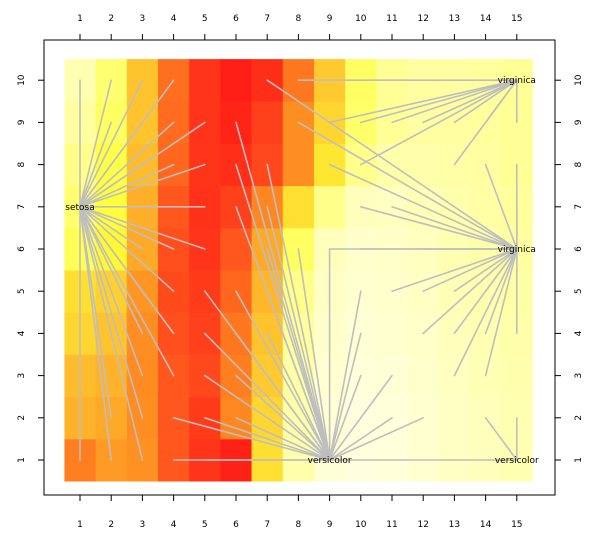  What do you see at coordinates (143, 19) in the screenshot?
I see `x-tick-label-top: 3` at bounding box center [143, 19].